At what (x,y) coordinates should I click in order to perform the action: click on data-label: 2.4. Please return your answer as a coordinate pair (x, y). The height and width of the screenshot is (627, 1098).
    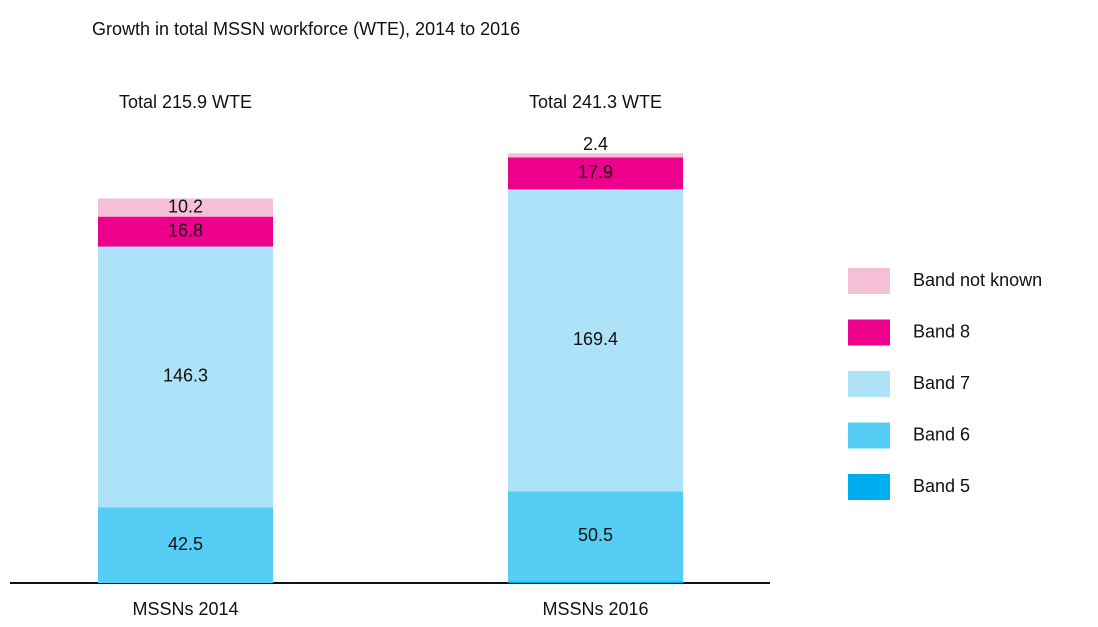
    Looking at the image, I should click on (595, 144).